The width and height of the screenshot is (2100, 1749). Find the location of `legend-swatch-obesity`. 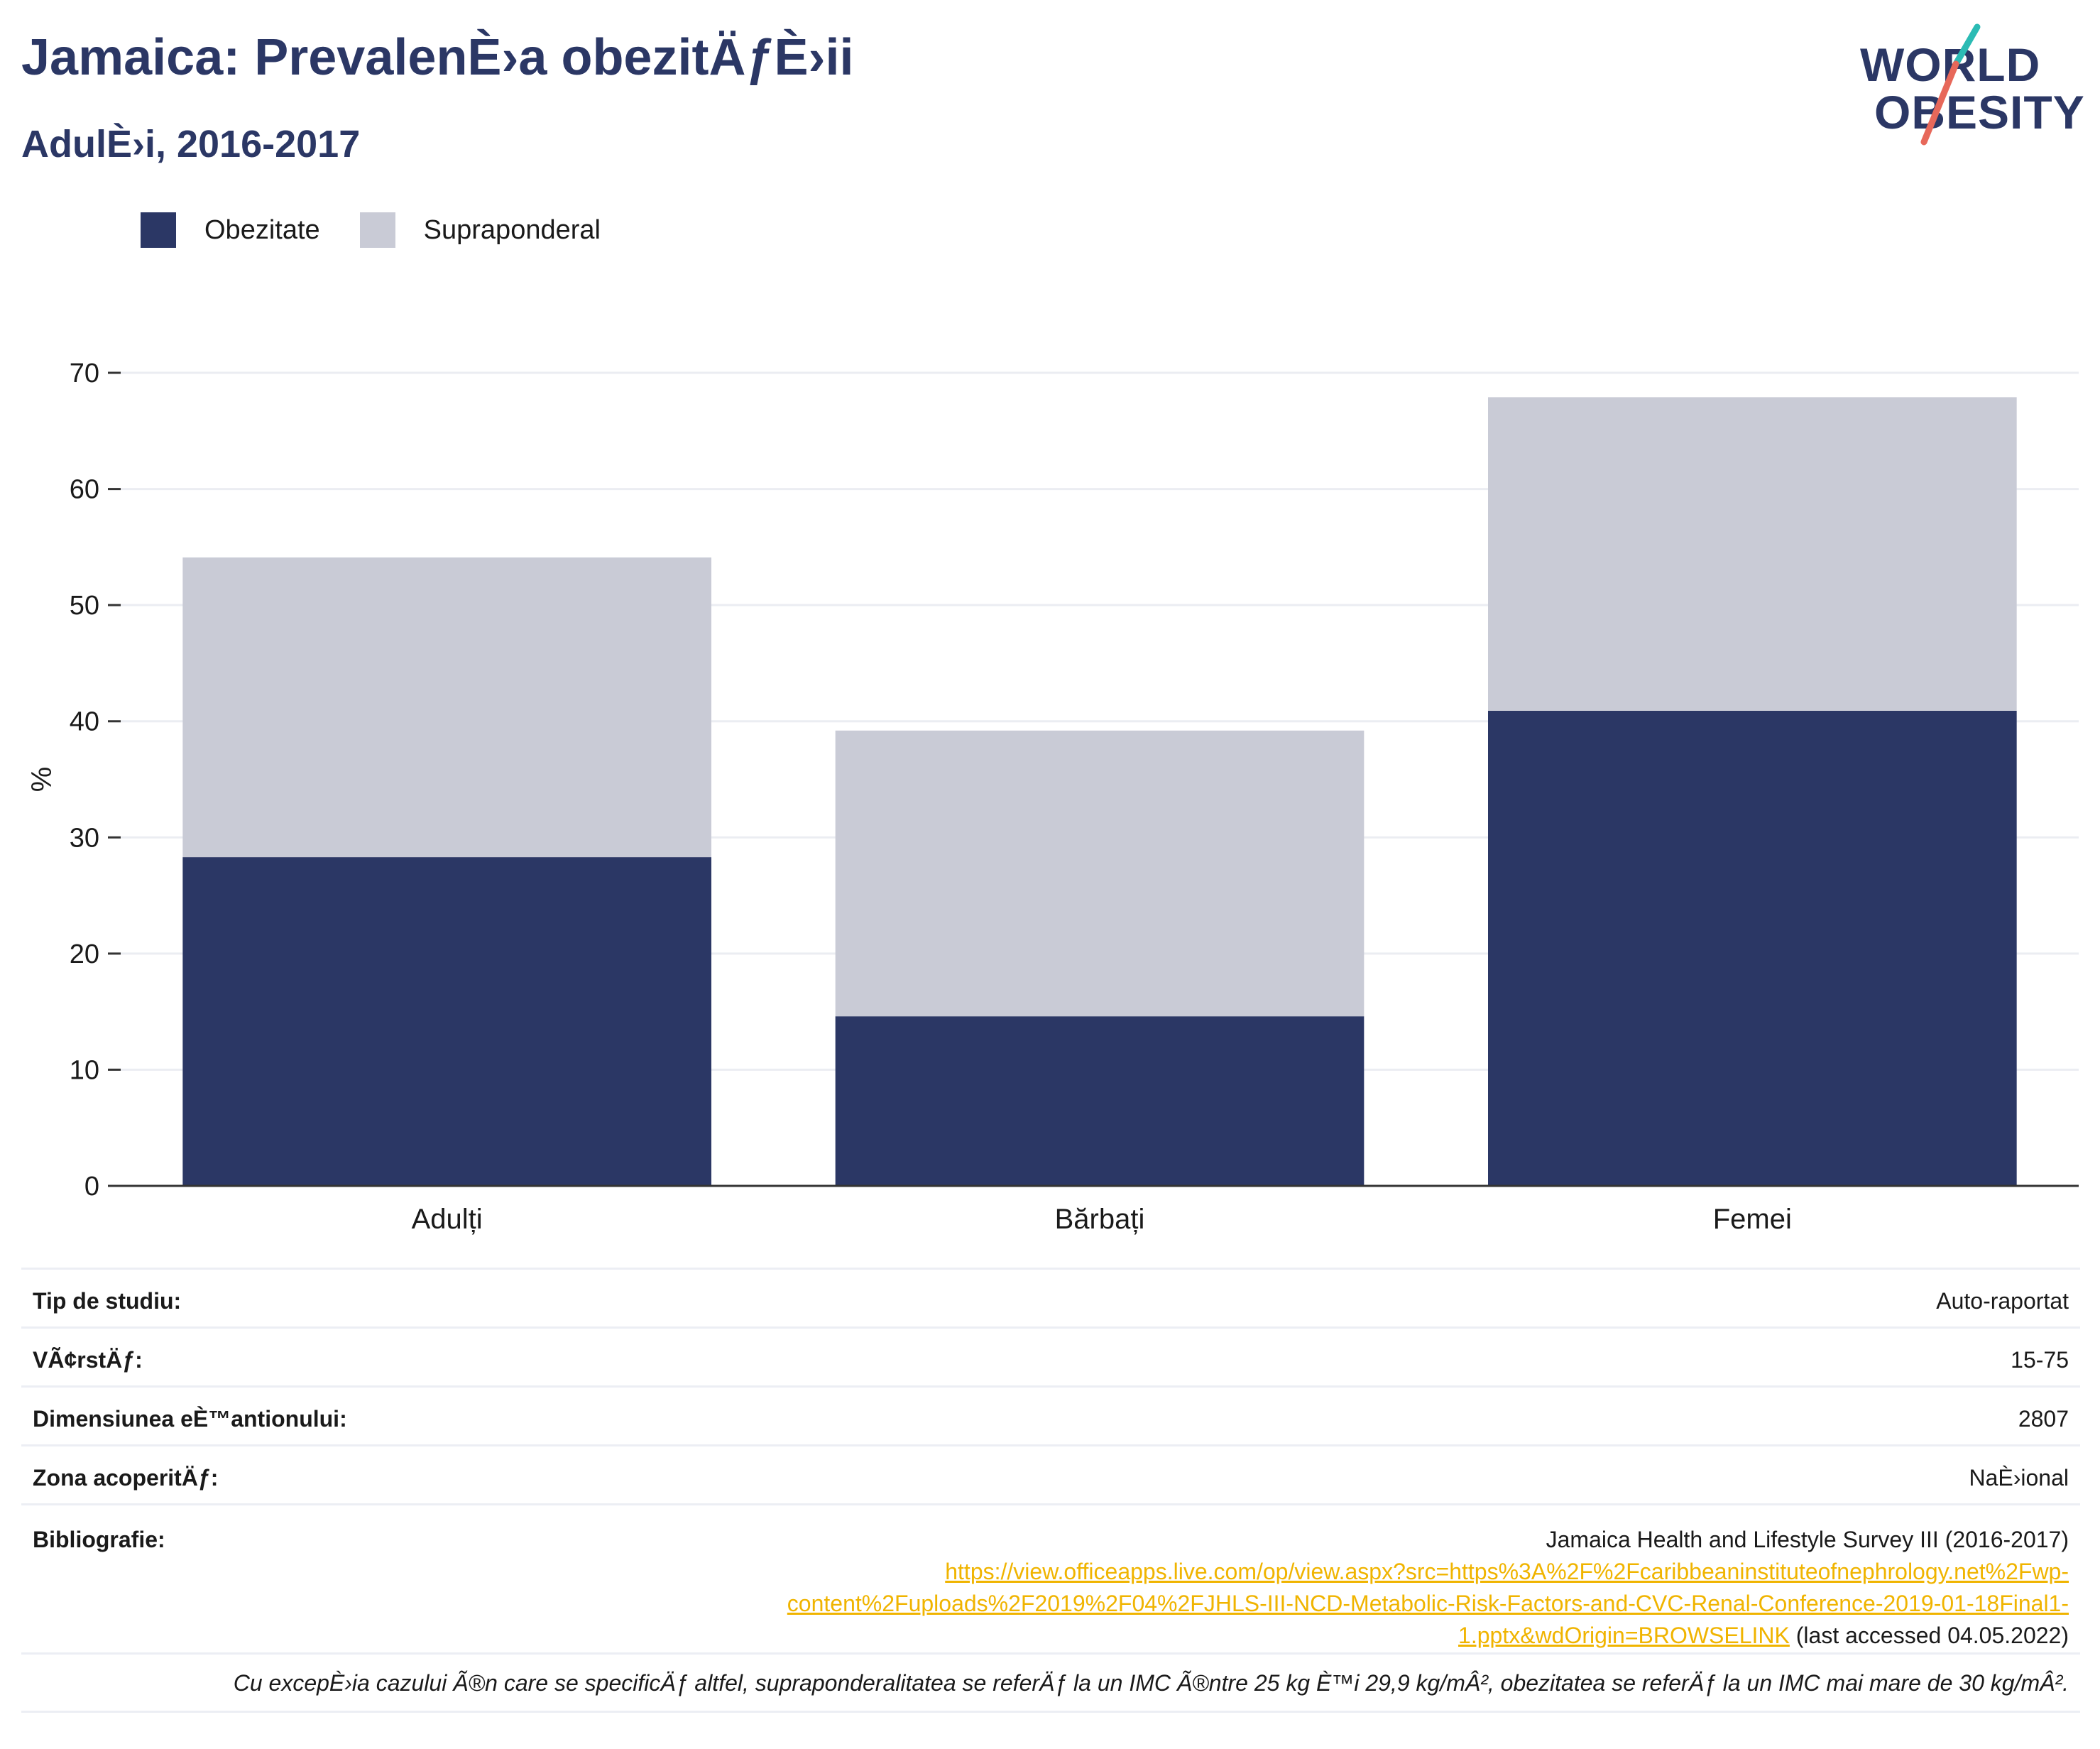

legend-swatch-obesity is located at coordinates (158, 230).